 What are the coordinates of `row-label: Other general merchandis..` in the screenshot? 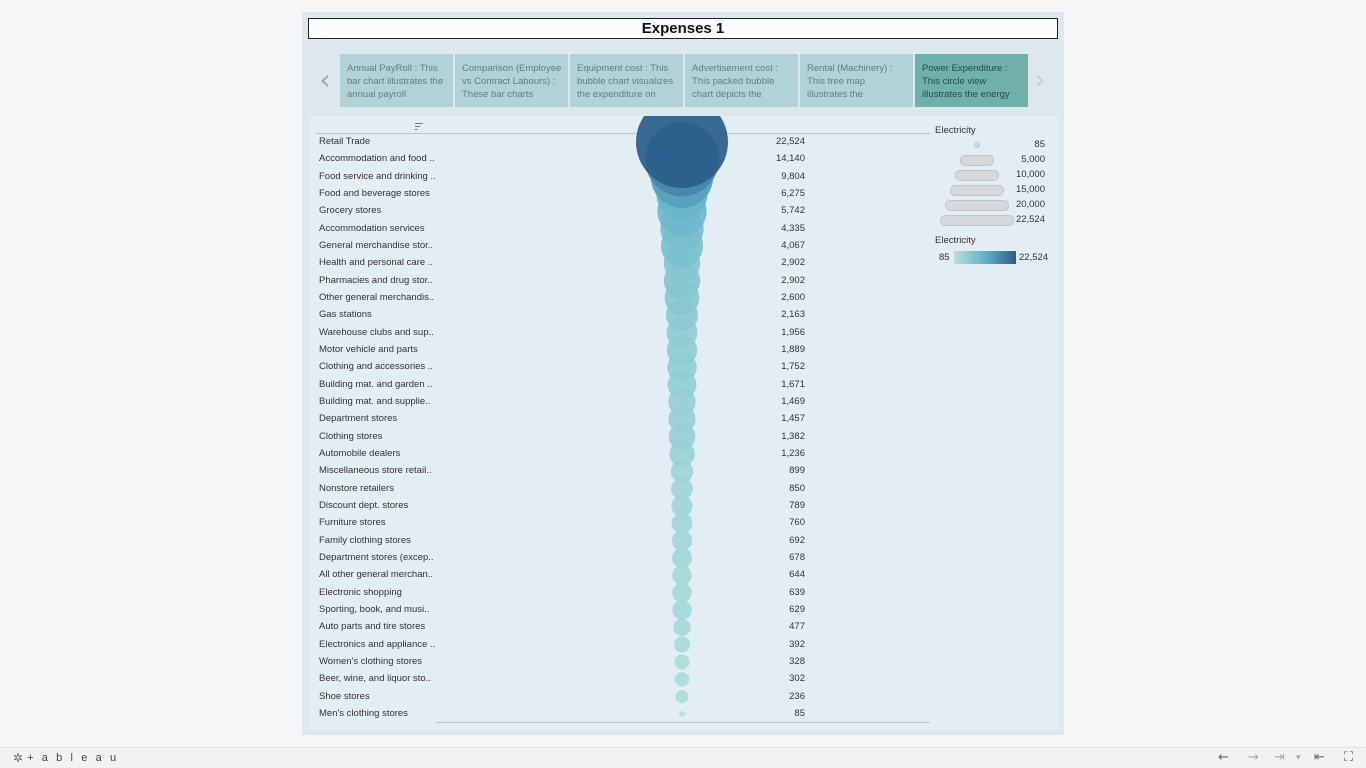 It's located at (377, 297).